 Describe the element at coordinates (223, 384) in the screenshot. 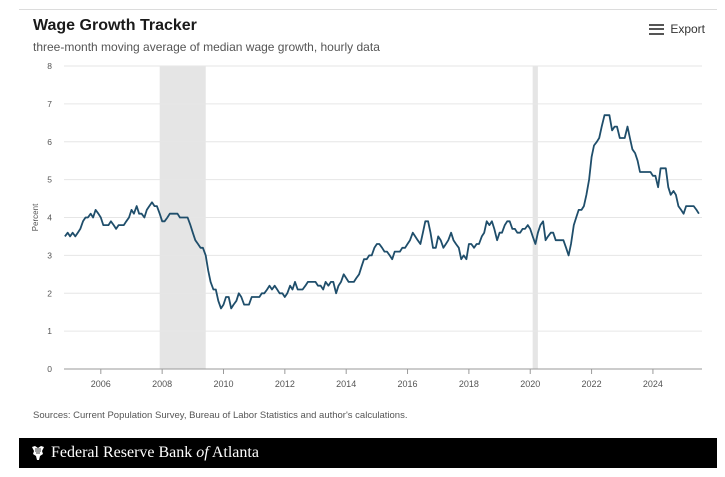

I see `x-tick-label: 2010` at that location.